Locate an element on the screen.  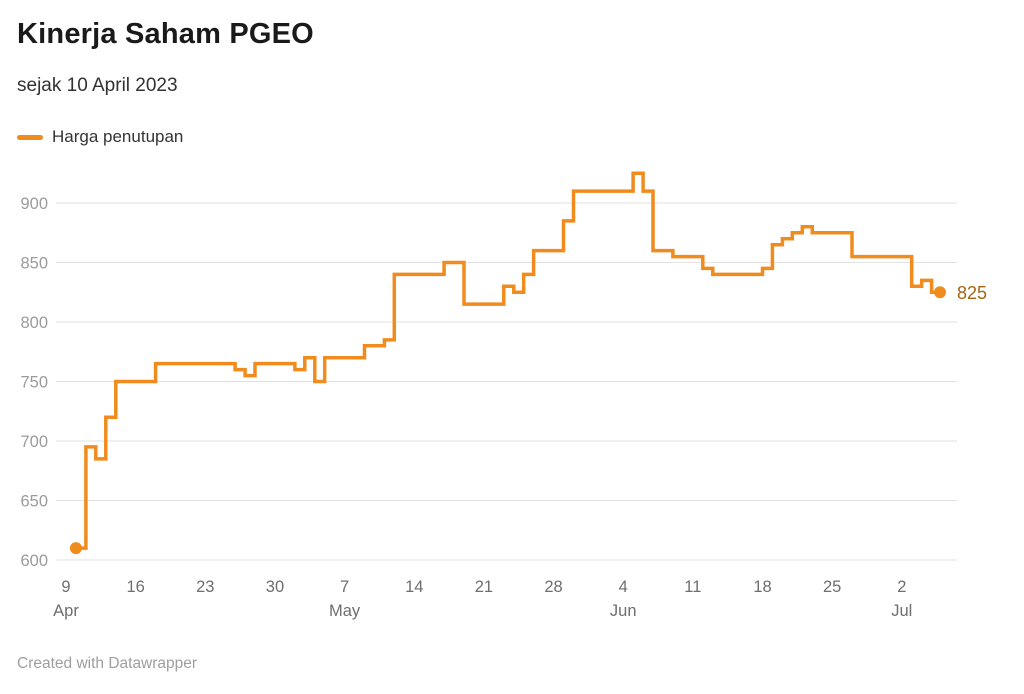
y-tick-label: 600 is located at coordinates (34, 561).